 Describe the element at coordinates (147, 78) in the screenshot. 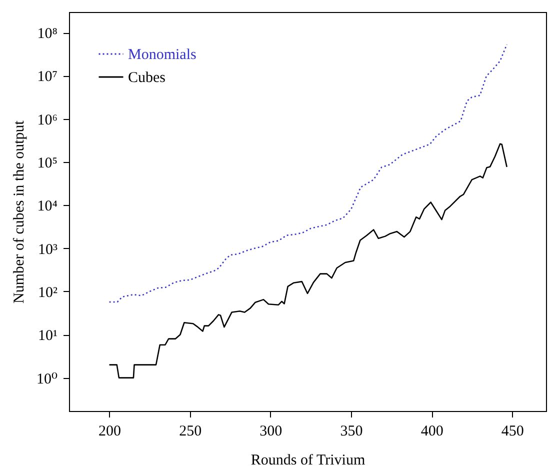

I see `legend-label: Cubes` at that location.